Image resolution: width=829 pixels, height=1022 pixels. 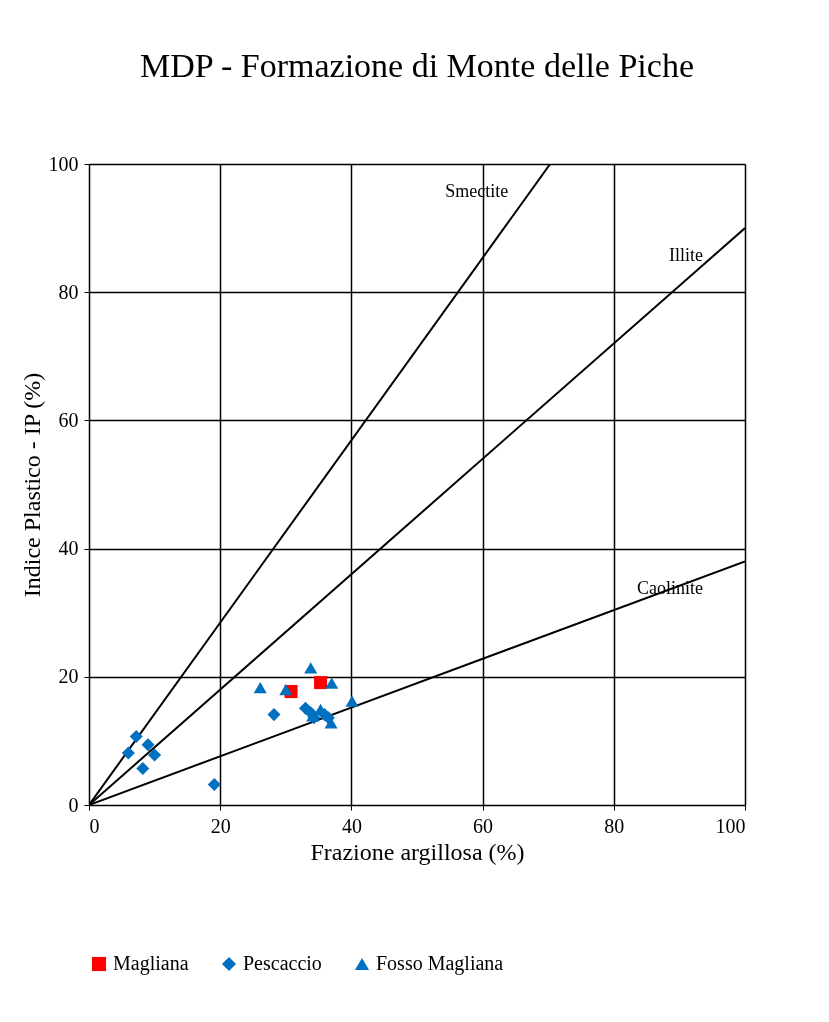 I want to click on x-tick-label: 0, so click(x=94, y=825).